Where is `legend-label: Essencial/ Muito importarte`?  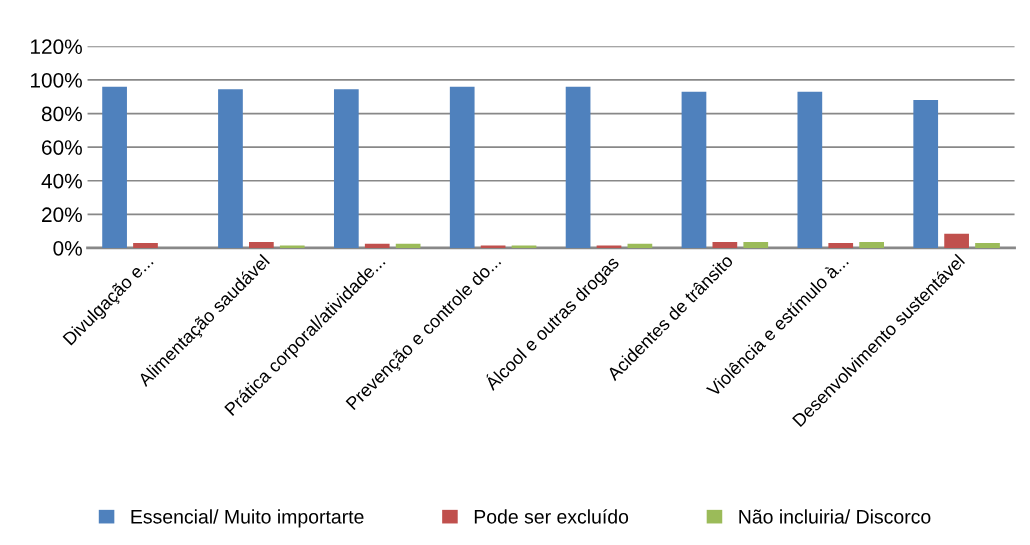 legend-label: Essencial/ Muito importarte is located at coordinates (247, 518).